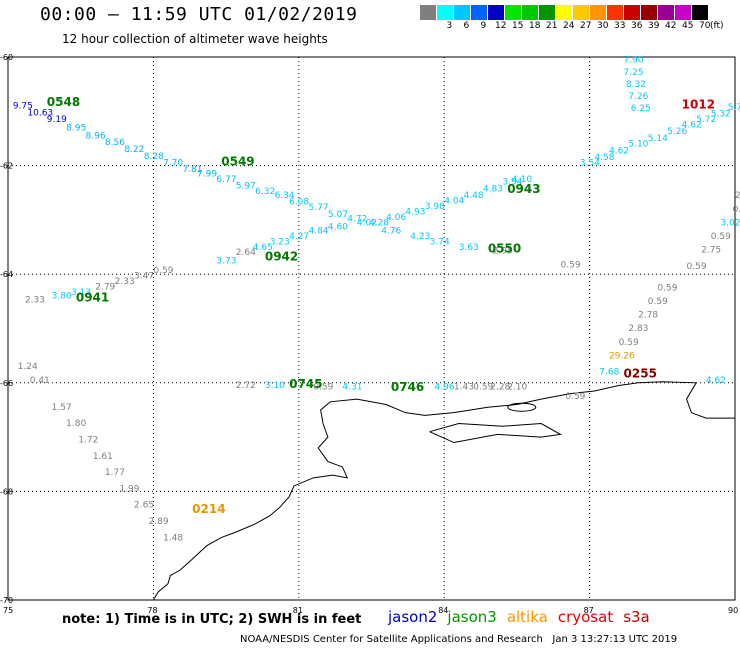  What do you see at coordinates (589, 610) in the screenshot?
I see `x-tick-label: 87` at bounding box center [589, 610].